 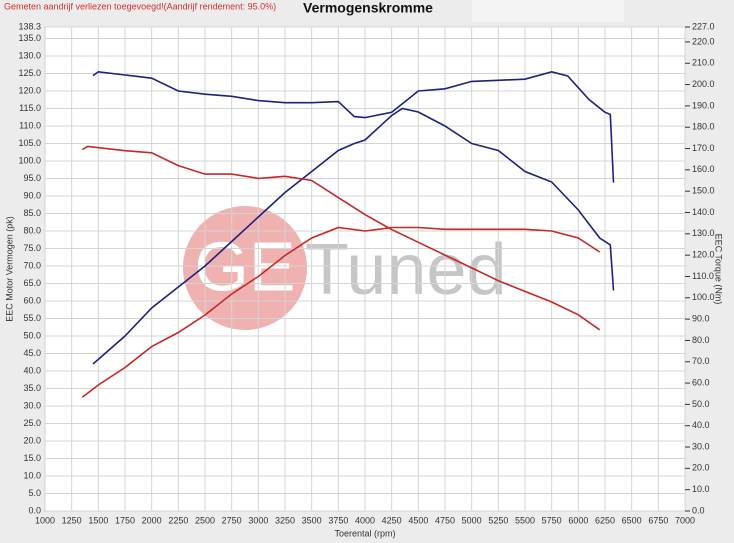 I want to click on x-tick-label: 1000, so click(x=45, y=520).